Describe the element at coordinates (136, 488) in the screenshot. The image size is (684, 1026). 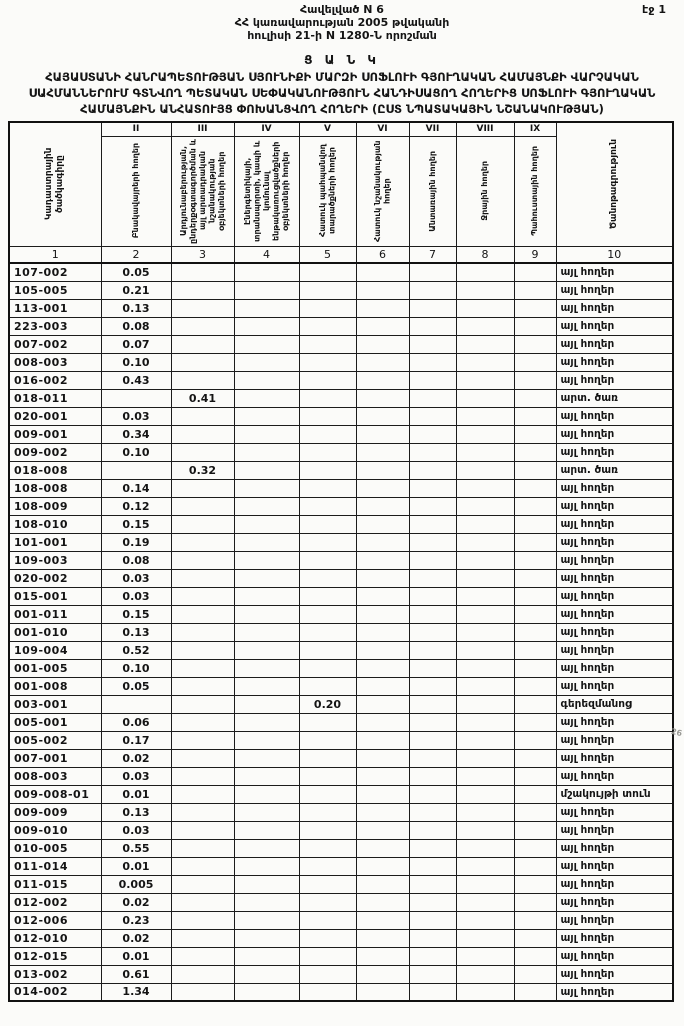
I see `cell-value: 0.14` at that location.